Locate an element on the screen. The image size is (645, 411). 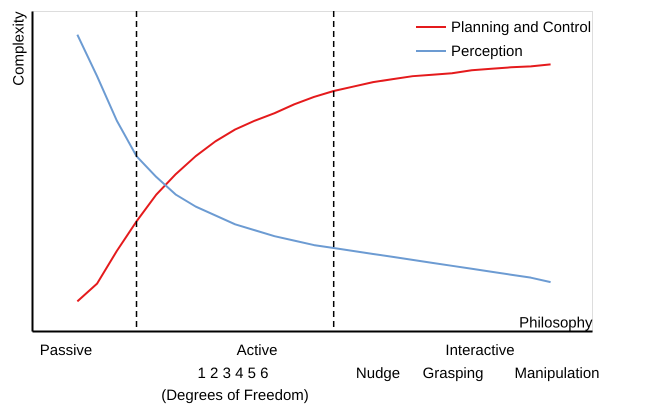
text: (Degrees of Freedom) is located at coordinates (235, 395).